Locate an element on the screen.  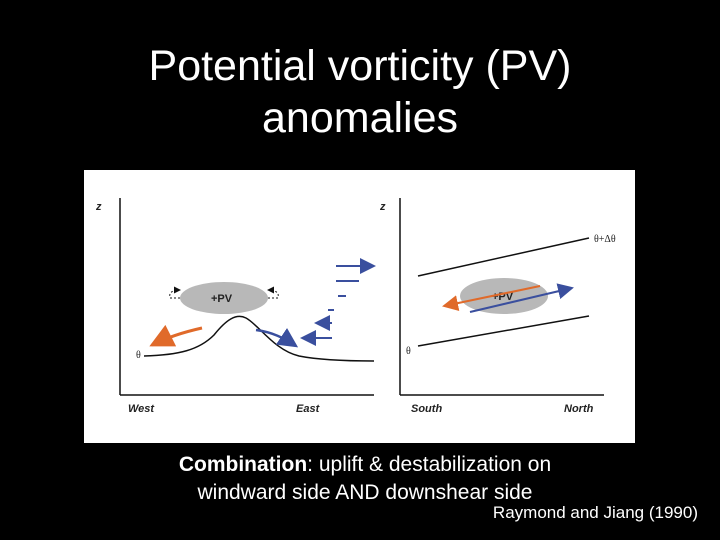
right-blue-arrow is located at coordinates (521, 298).